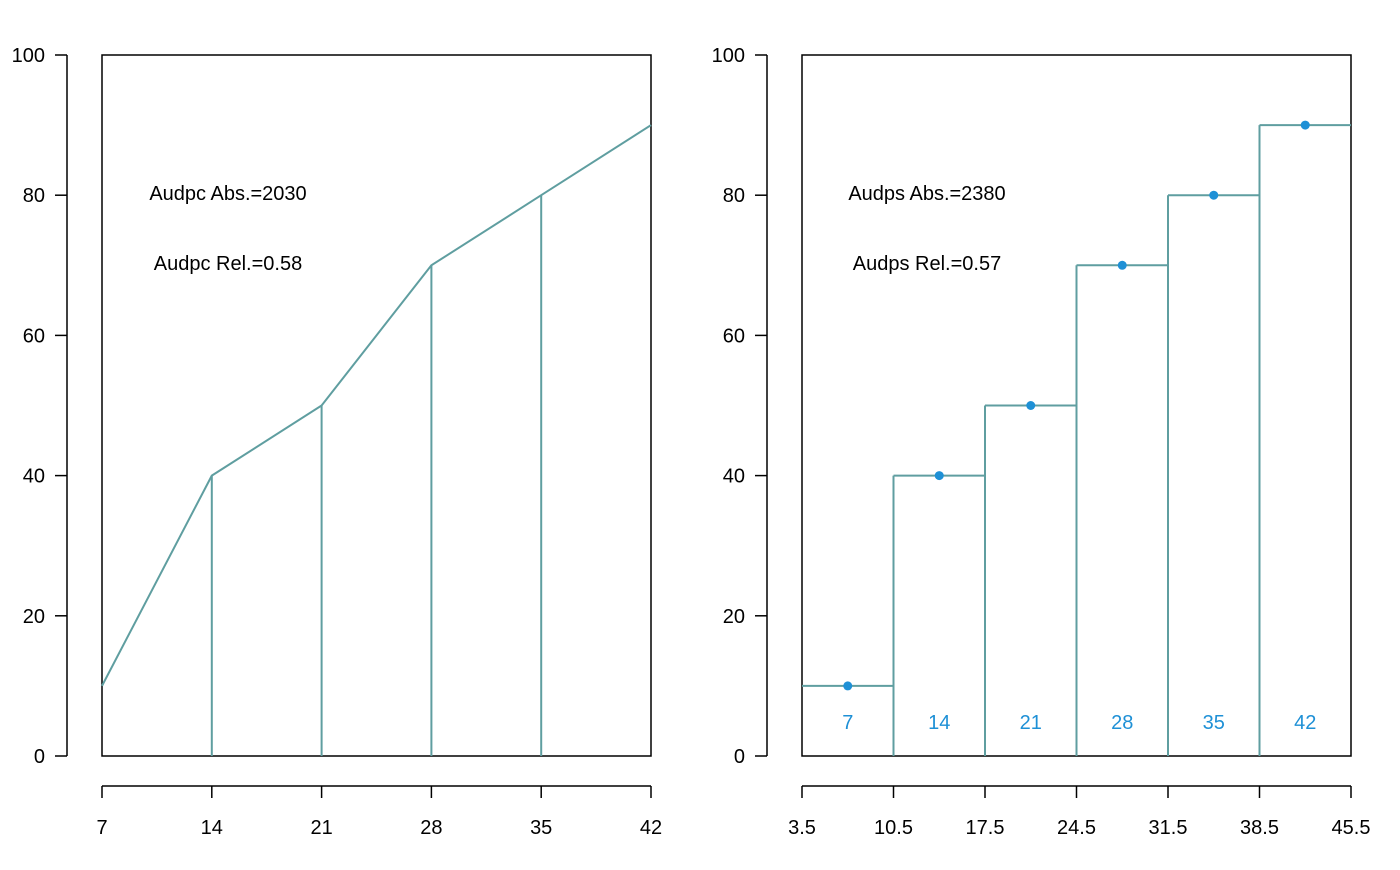  What do you see at coordinates (926, 194) in the screenshot?
I see `audps-abs-annotation: Audps Abs.=2380` at bounding box center [926, 194].